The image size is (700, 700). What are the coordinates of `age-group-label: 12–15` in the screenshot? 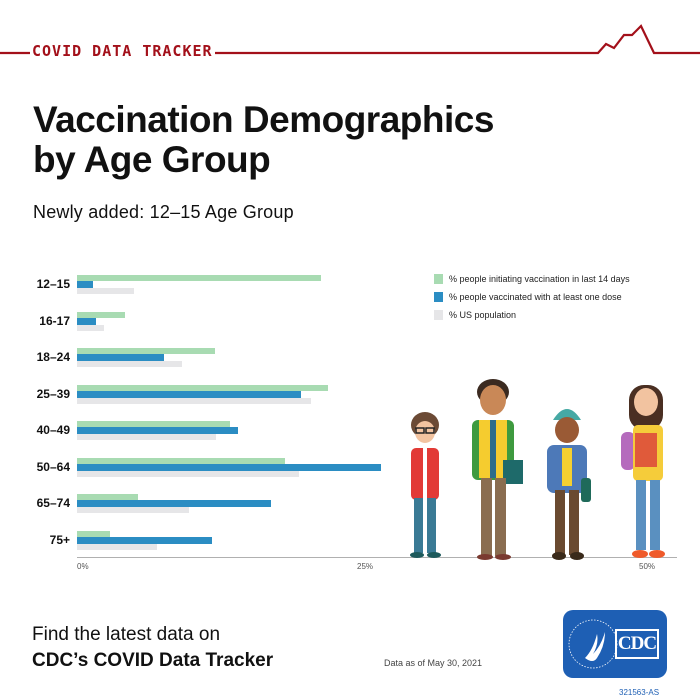 It's located at (53, 284).